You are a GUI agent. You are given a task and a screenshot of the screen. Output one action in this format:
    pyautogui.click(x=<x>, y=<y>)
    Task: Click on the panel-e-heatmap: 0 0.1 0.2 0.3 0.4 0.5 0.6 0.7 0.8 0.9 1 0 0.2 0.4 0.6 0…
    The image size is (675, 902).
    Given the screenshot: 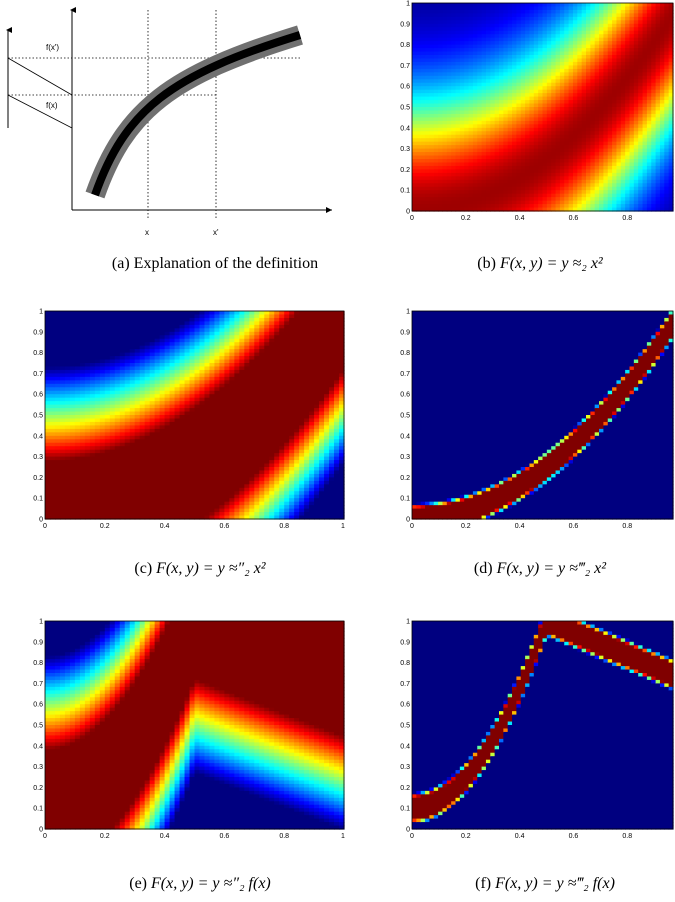 What is the action you would take?
    pyautogui.click(x=188, y=730)
    